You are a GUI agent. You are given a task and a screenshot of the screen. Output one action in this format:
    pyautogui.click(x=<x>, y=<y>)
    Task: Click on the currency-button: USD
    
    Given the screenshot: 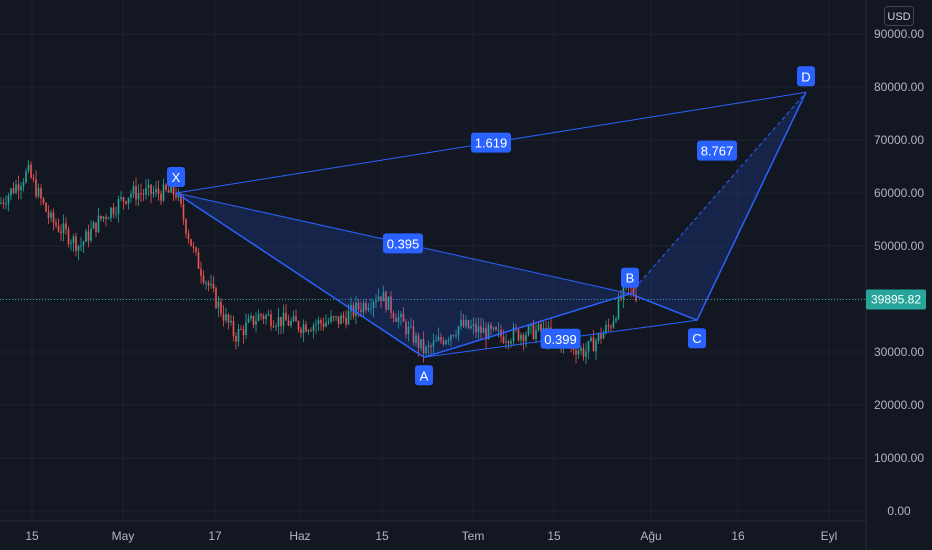 What is the action you would take?
    pyautogui.click(x=899, y=16)
    